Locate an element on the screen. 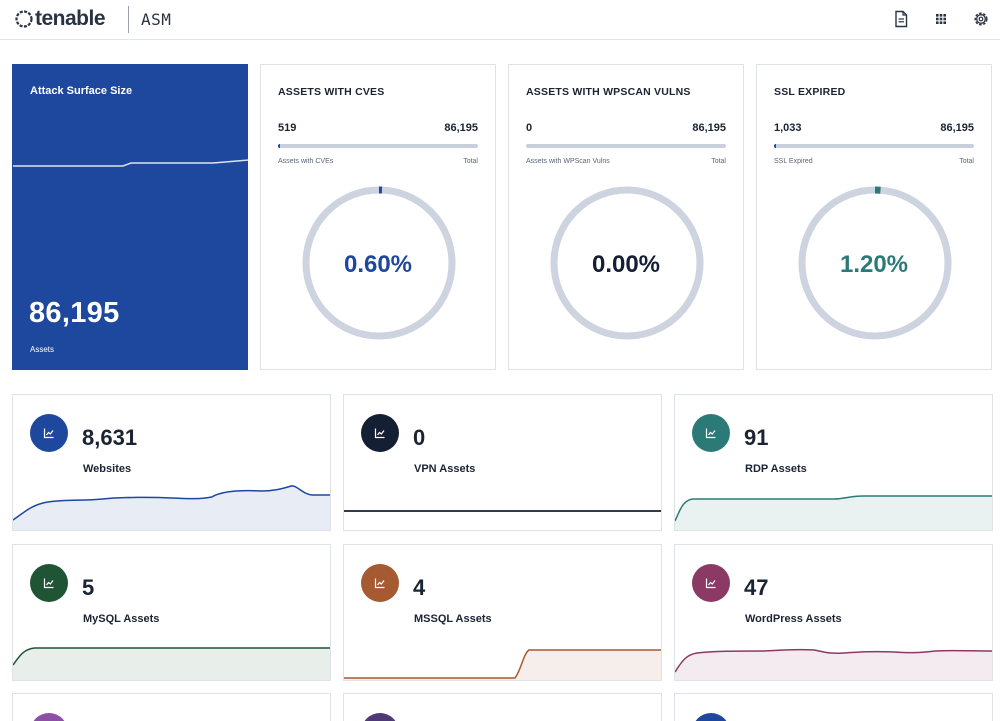 This screenshot has height=721, width=1000. wordpress-assets-card: 47 WordPress Assets is located at coordinates (833, 612).